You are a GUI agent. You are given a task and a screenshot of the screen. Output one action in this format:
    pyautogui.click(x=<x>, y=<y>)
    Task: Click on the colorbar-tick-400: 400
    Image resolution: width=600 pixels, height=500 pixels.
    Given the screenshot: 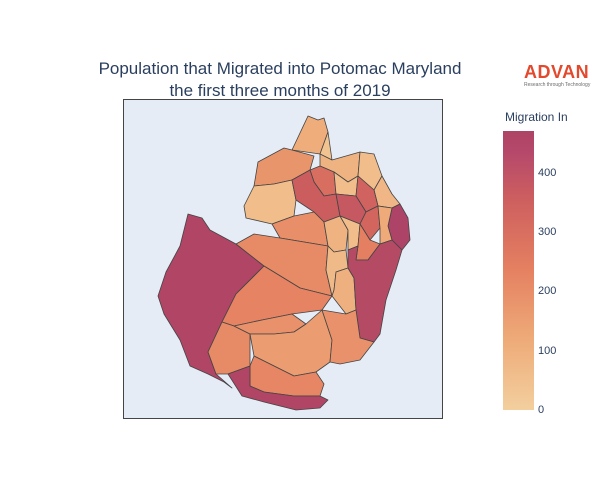 What is the action you would take?
    pyautogui.click(x=547, y=172)
    